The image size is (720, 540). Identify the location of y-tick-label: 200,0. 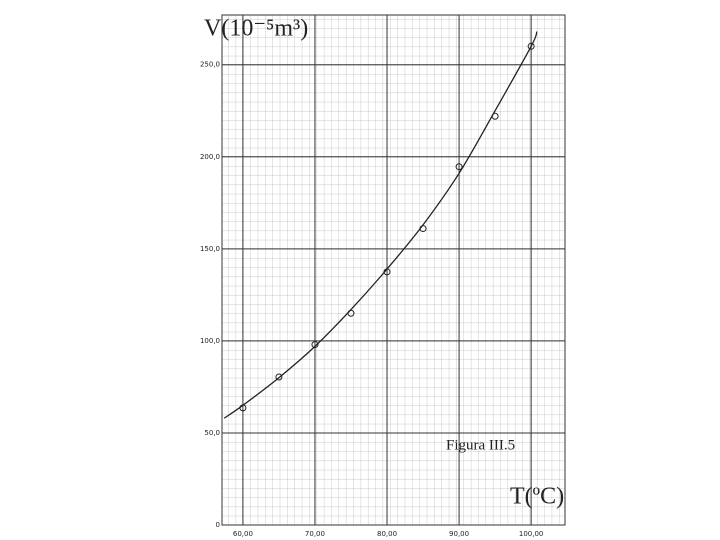
(210, 157).